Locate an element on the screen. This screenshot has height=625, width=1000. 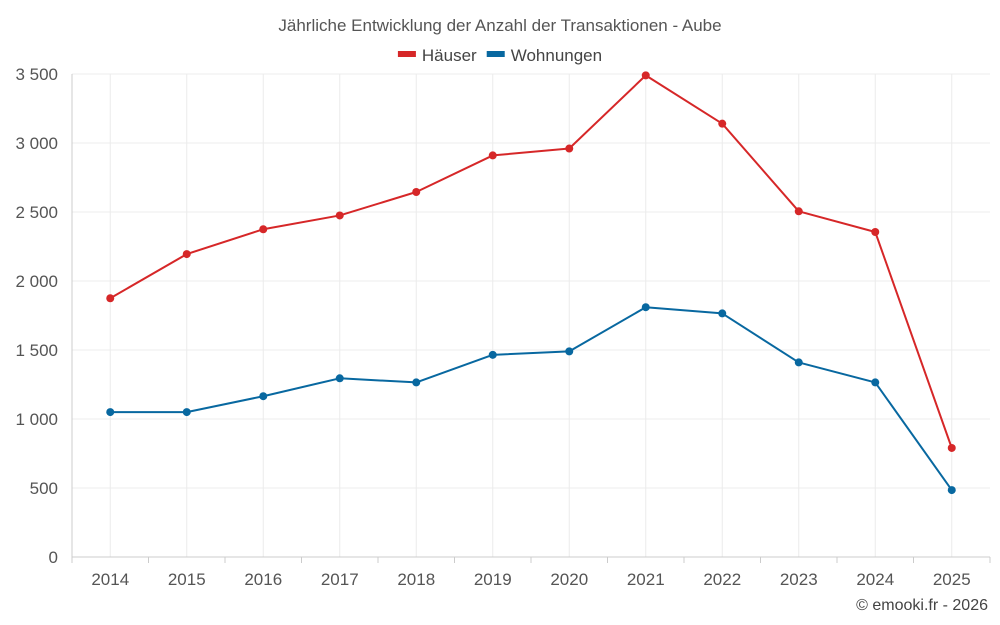
data-point-0-2016 is located at coordinates (263, 229).